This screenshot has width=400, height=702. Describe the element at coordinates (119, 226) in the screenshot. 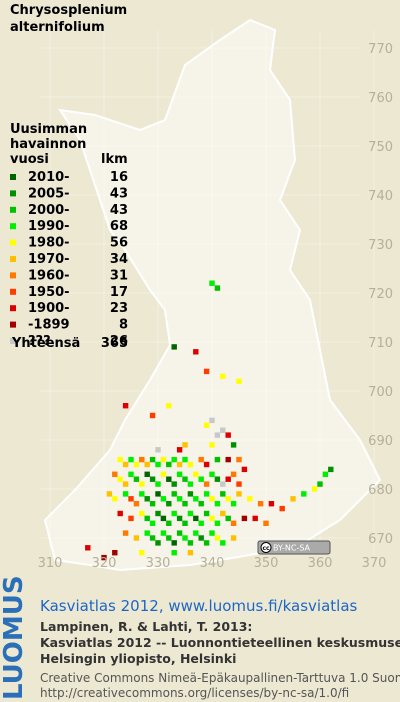

I see `legend-count: 68` at that location.